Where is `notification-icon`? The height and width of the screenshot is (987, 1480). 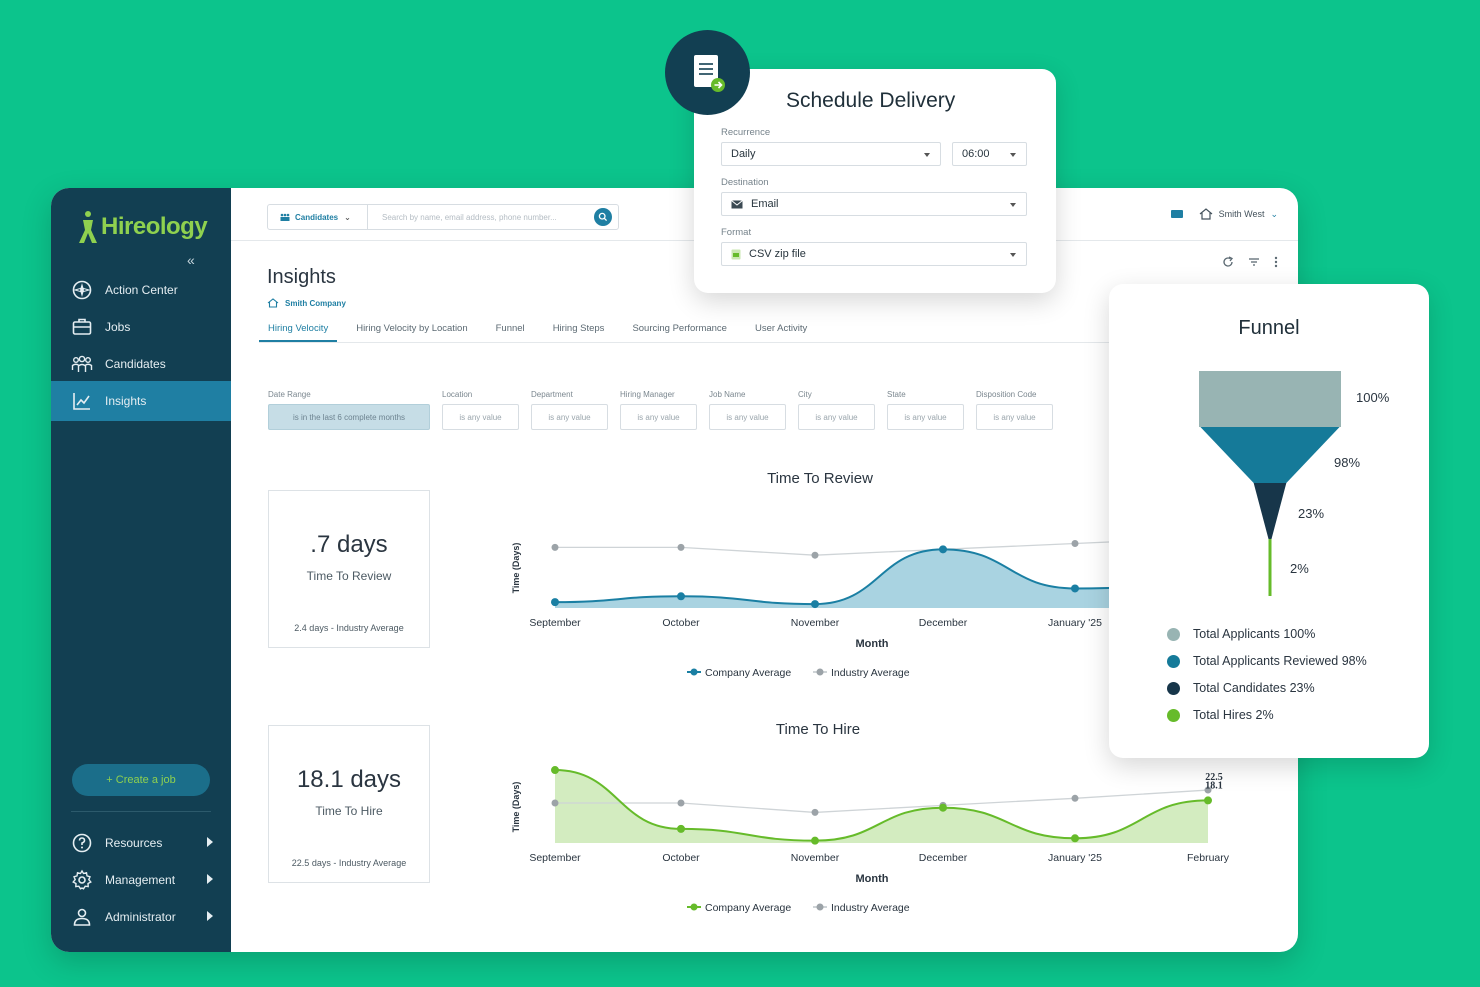 notification-icon is located at coordinates (1176, 214).